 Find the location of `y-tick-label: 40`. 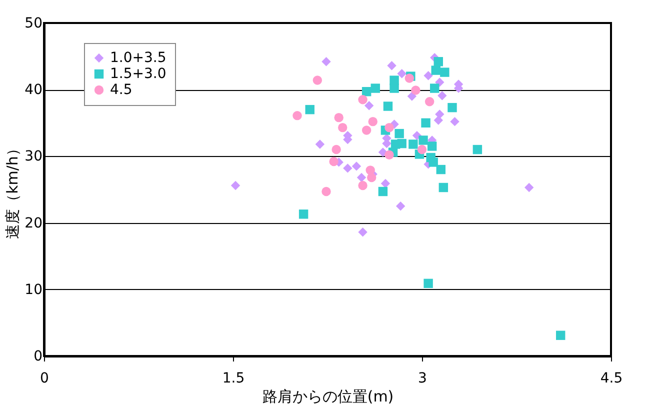

y-tick-label: 40 is located at coordinates (33, 90).